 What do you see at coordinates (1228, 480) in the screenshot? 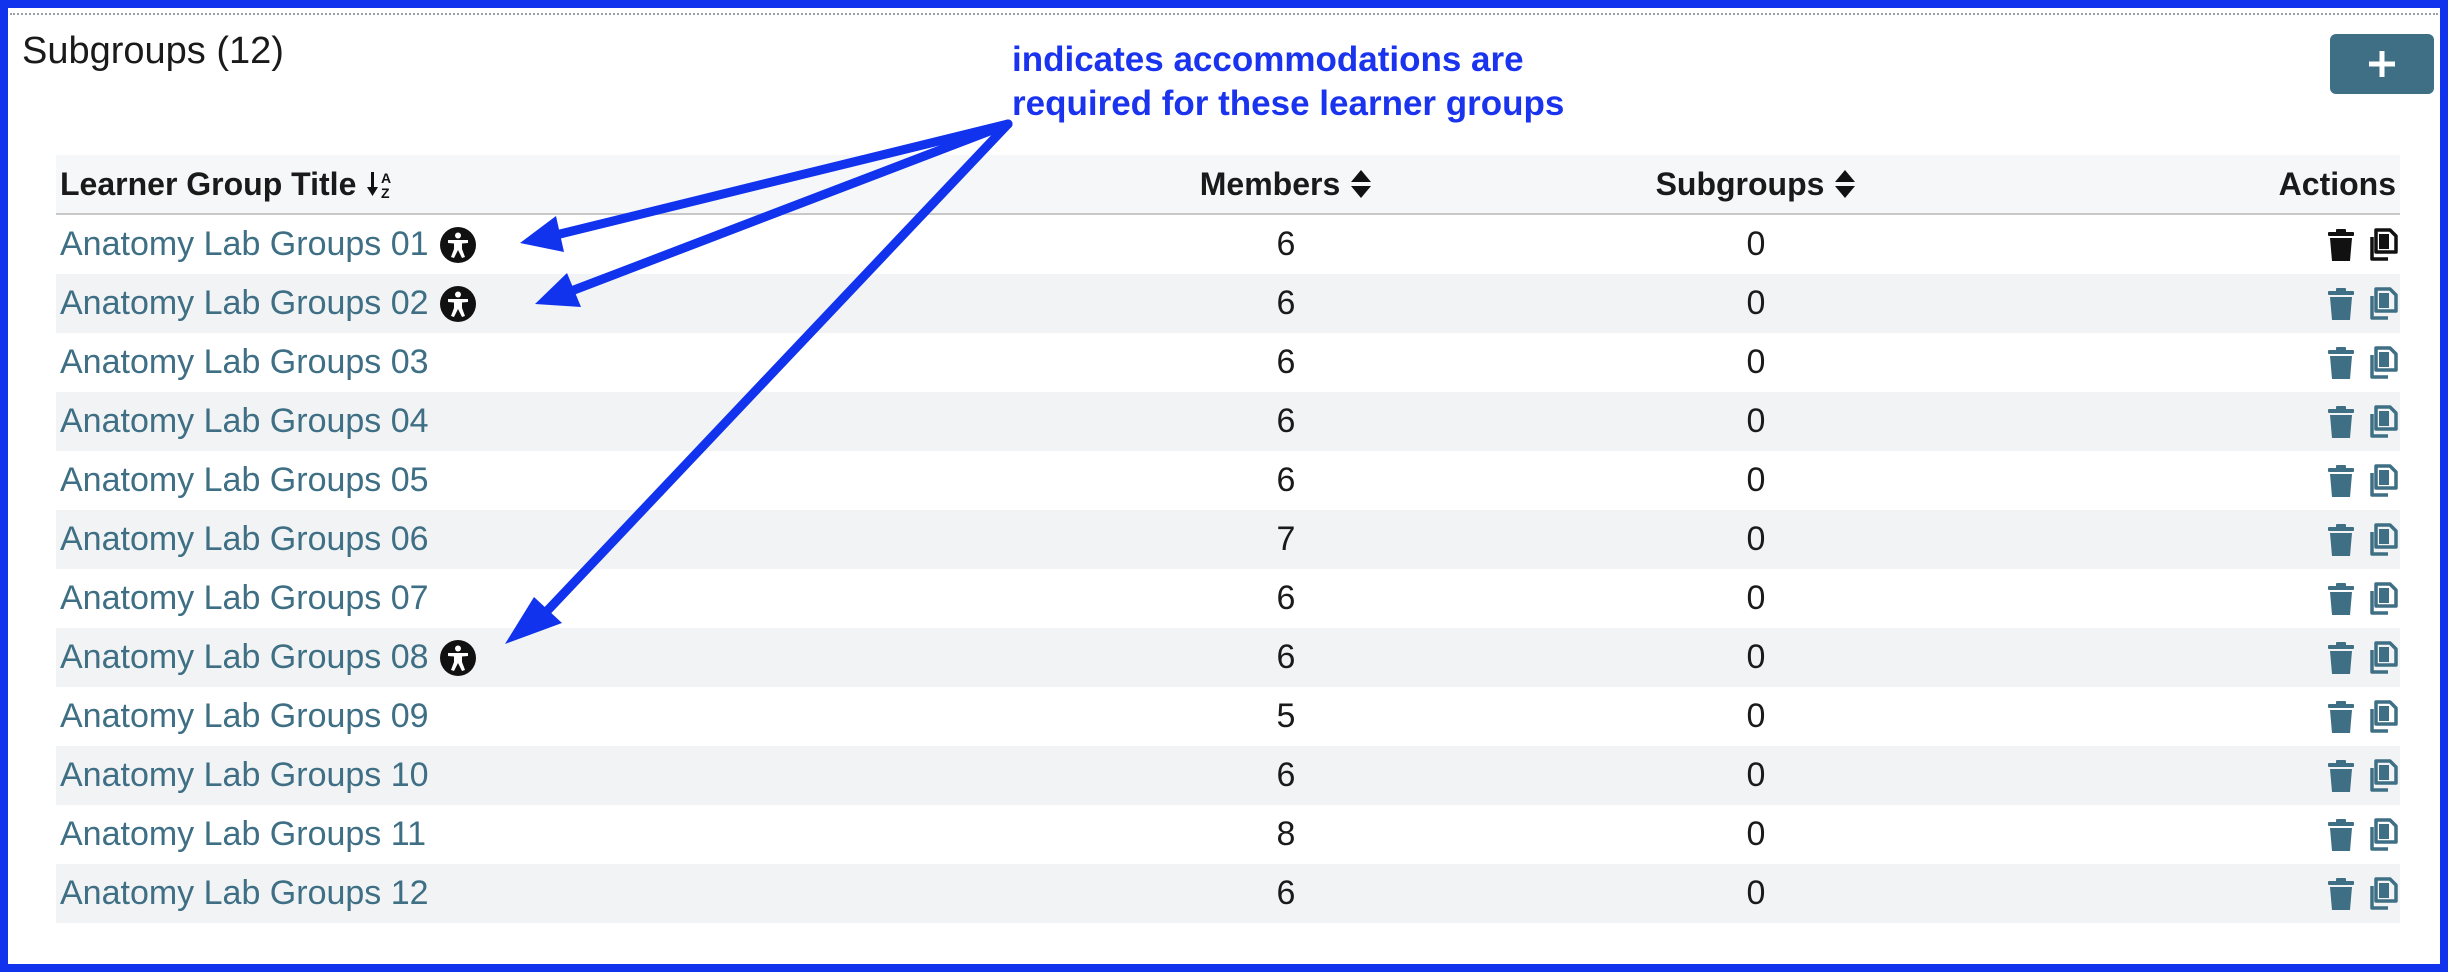
I see `table-row: Anatomy Lab Groups 05 6 0` at bounding box center [1228, 480].